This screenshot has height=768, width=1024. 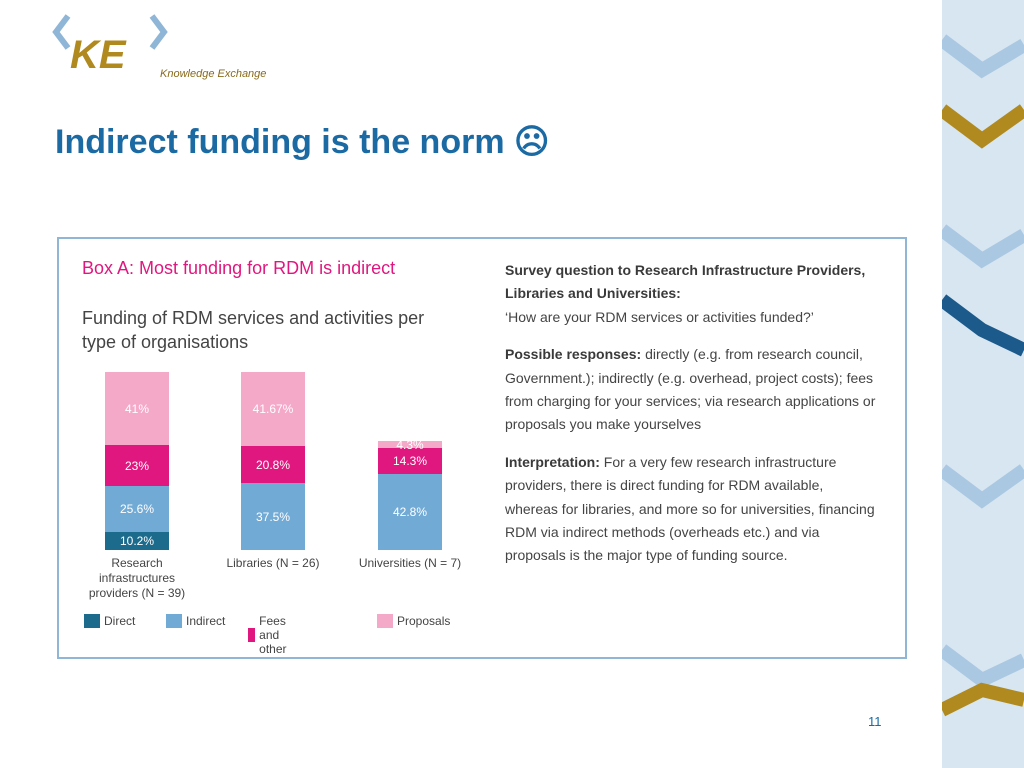 I want to click on value-label: 41%, so click(x=137, y=408).